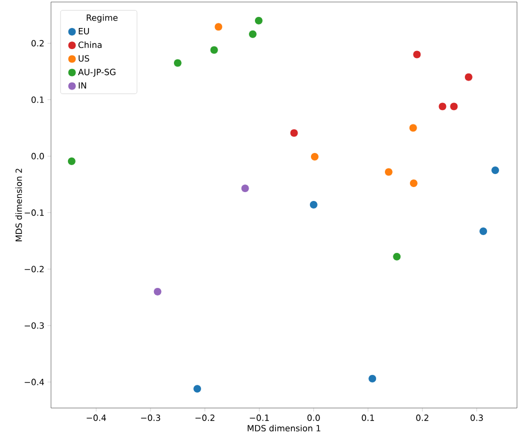  What do you see at coordinates (96, 417) in the screenshot?
I see `x-tick-label: −0.4` at bounding box center [96, 417].